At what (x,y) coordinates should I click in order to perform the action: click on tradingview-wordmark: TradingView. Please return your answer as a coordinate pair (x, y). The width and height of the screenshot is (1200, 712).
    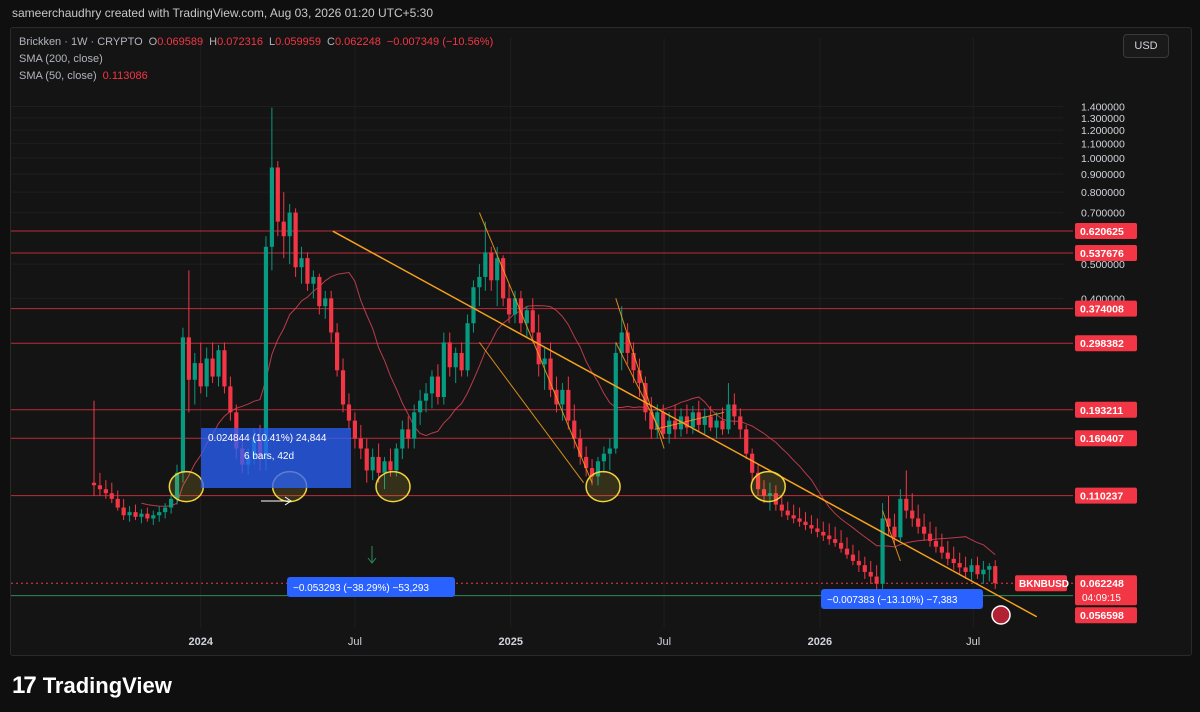
    Looking at the image, I should click on (107, 685).